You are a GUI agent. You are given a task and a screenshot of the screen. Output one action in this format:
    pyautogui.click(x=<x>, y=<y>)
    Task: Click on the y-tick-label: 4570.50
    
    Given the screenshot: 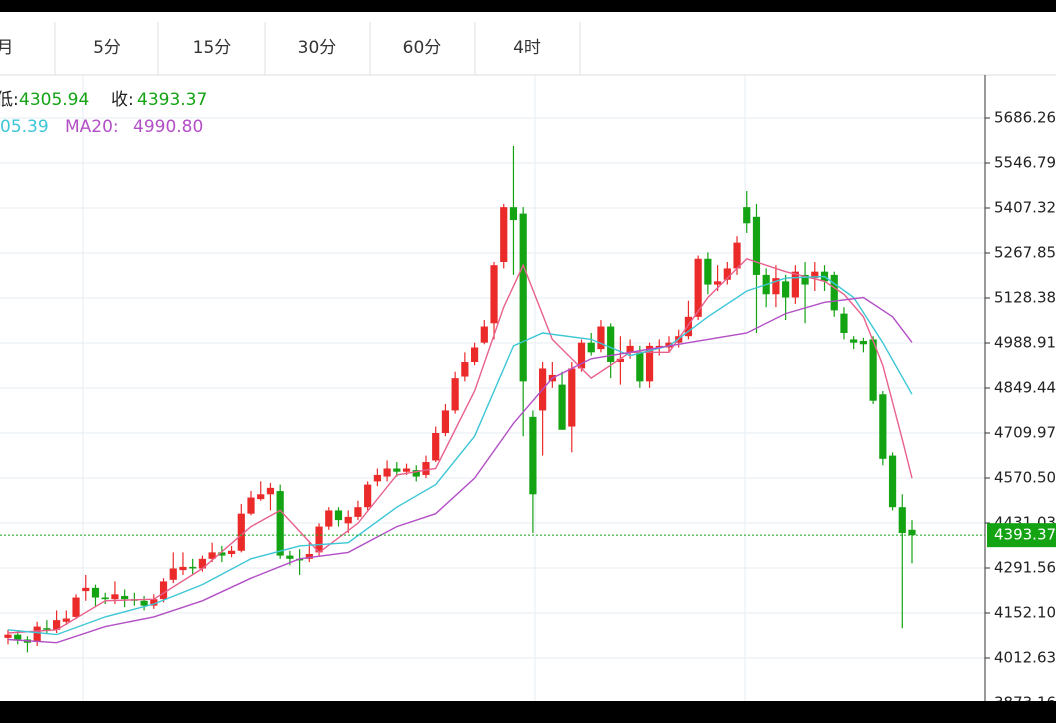 What is the action you would take?
    pyautogui.click(x=1025, y=478)
    